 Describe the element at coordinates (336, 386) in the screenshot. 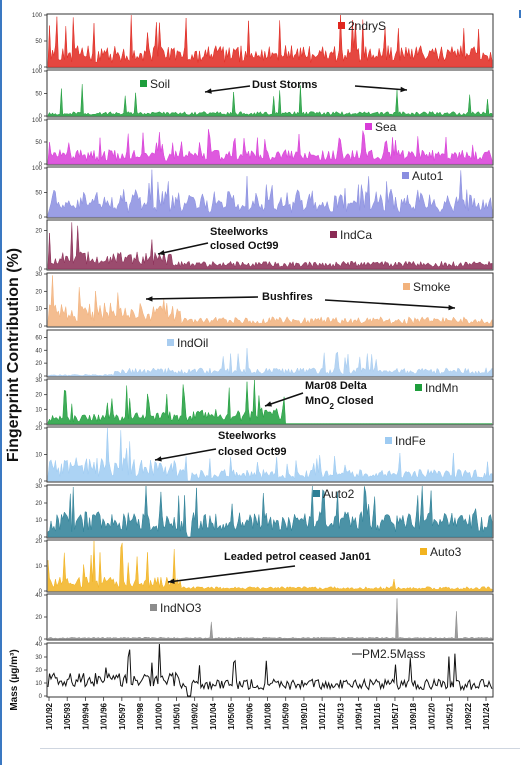

I see `annotation-text: Mar08 Delta` at that location.